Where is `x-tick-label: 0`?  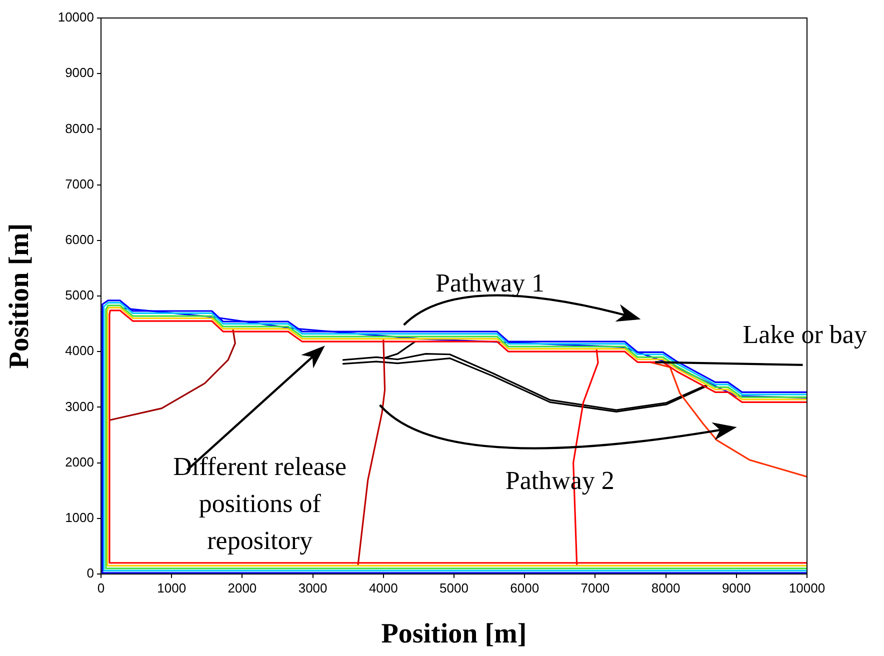
x-tick-label: 0 is located at coordinates (101, 588).